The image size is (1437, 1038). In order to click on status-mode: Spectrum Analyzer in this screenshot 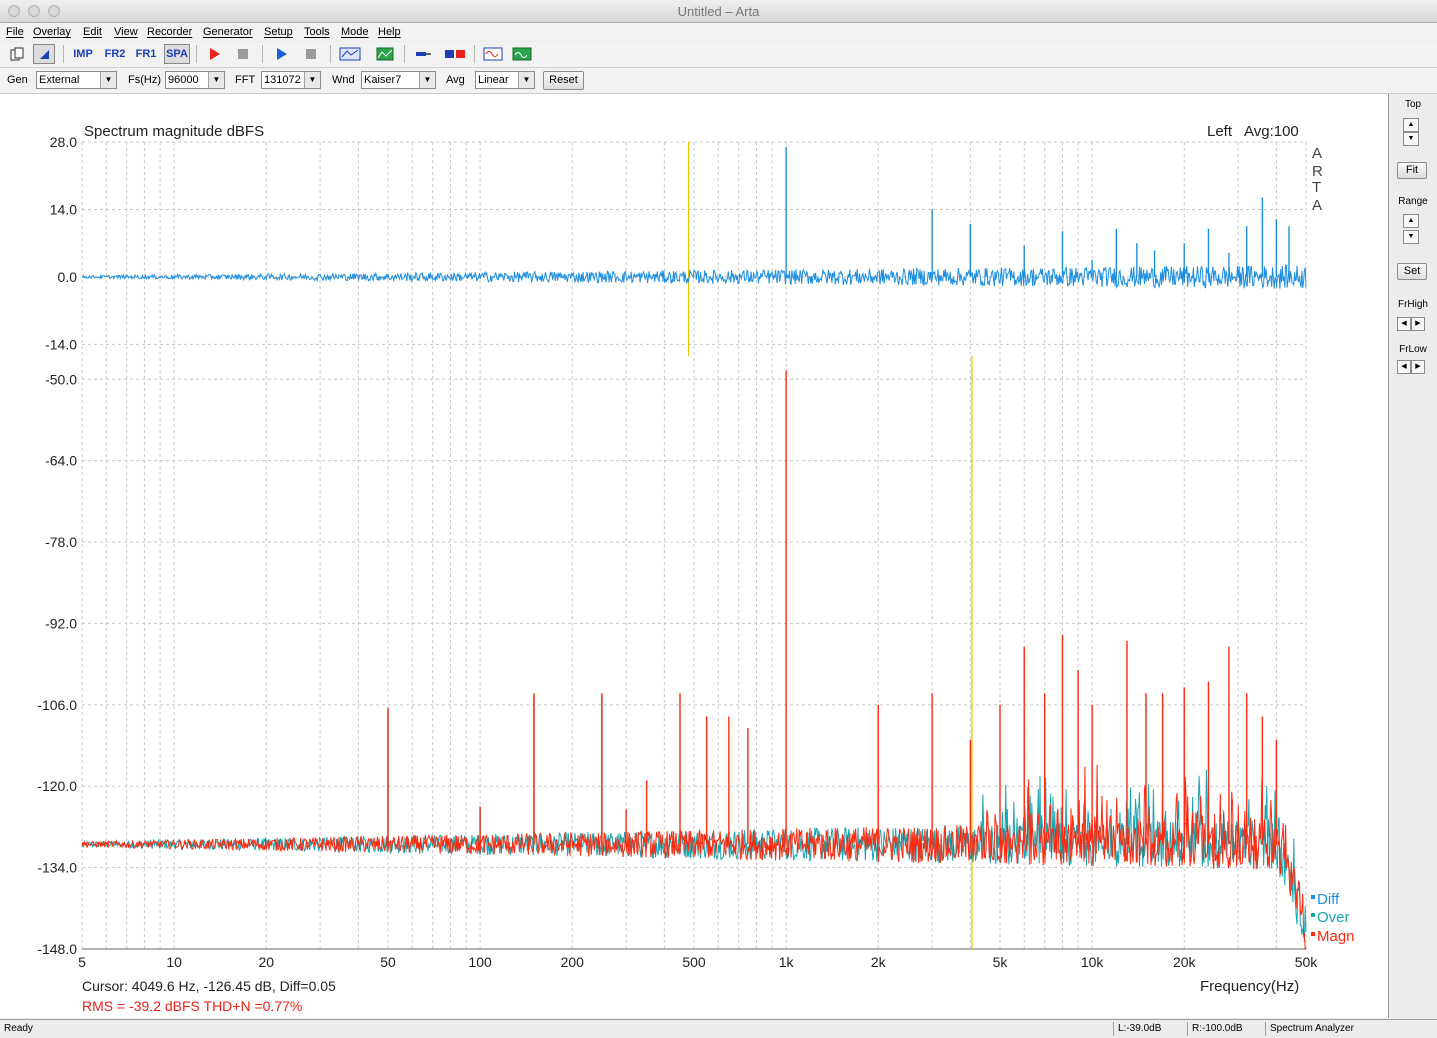, I will do `click(1340, 1029)`.